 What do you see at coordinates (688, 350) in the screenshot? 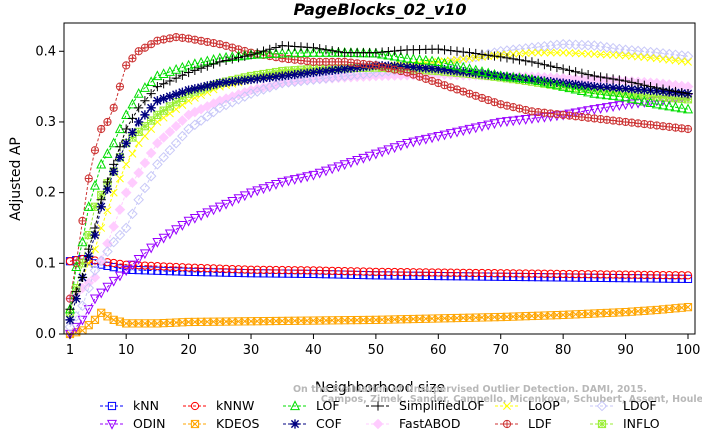
I see `x-tick-label: 100` at bounding box center [688, 350].